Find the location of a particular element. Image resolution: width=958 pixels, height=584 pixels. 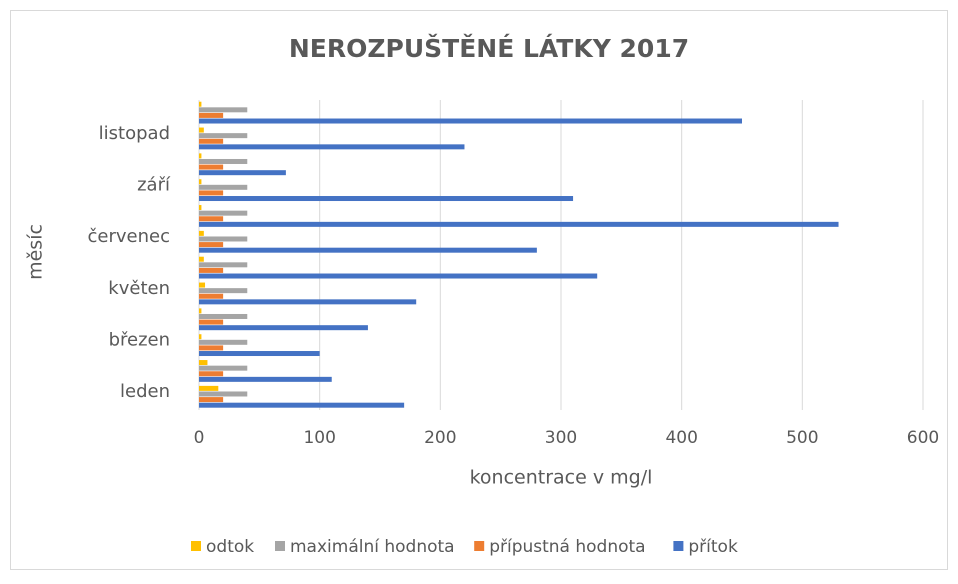

x-tick-label: 100 is located at coordinates (319, 438).